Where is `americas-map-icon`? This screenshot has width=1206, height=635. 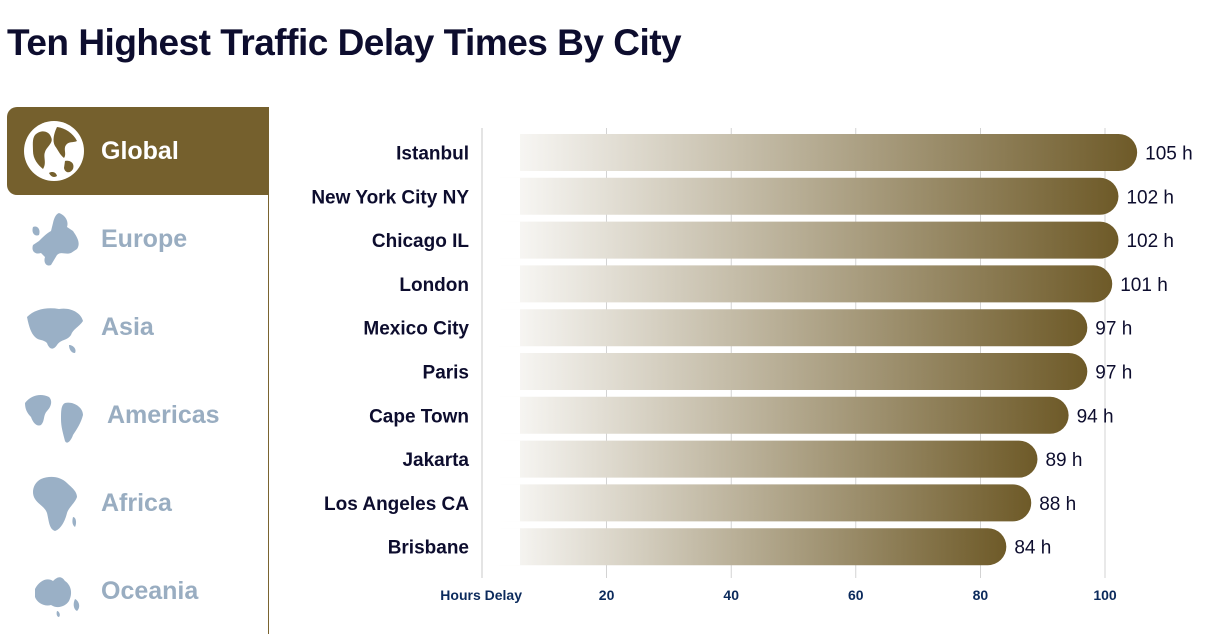 americas-map-icon is located at coordinates (54, 419).